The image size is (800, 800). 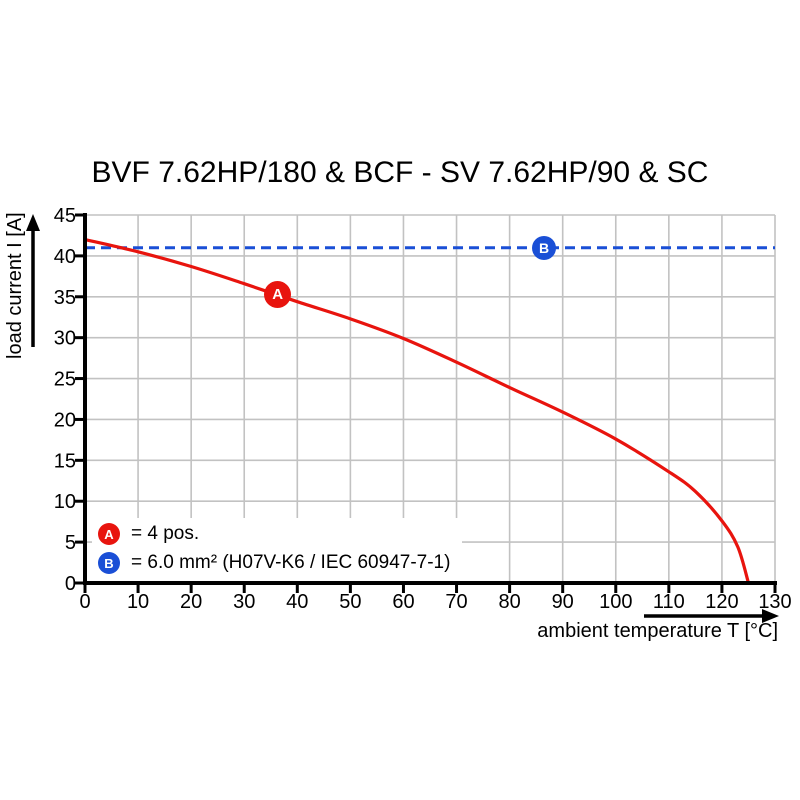 What do you see at coordinates (65, 257) in the screenshot?
I see `y-tick-label: 40` at bounding box center [65, 257].